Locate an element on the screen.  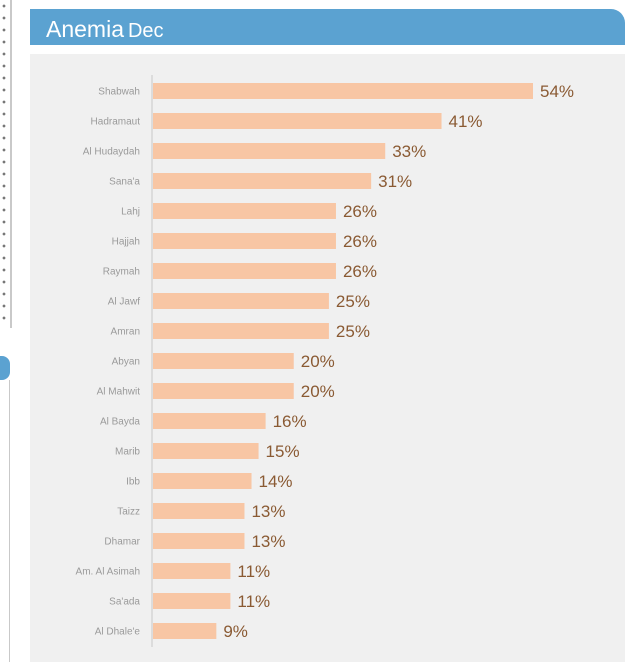
category-label: Sa'ada is located at coordinates (124, 602).